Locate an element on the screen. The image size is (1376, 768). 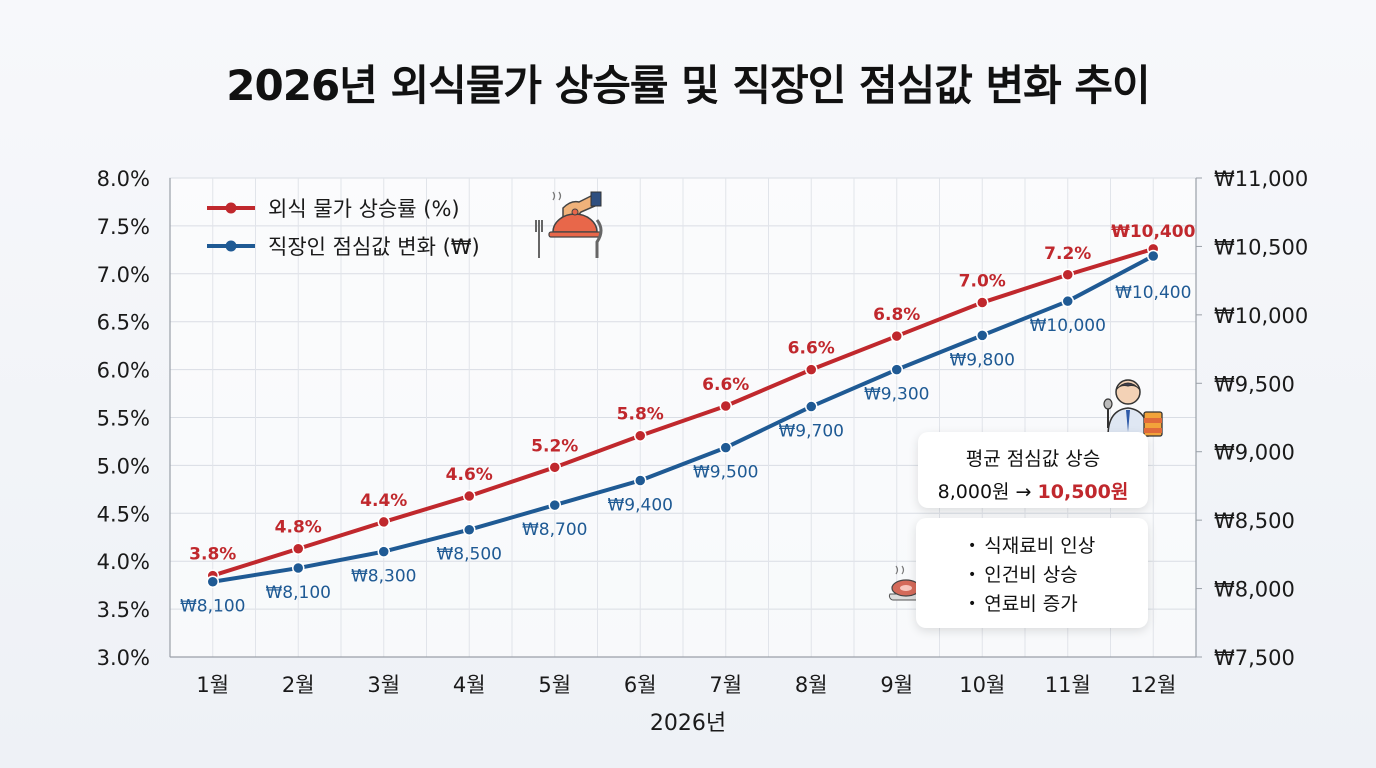
lunch-data-label: ₩9,500 is located at coordinates (725, 473).